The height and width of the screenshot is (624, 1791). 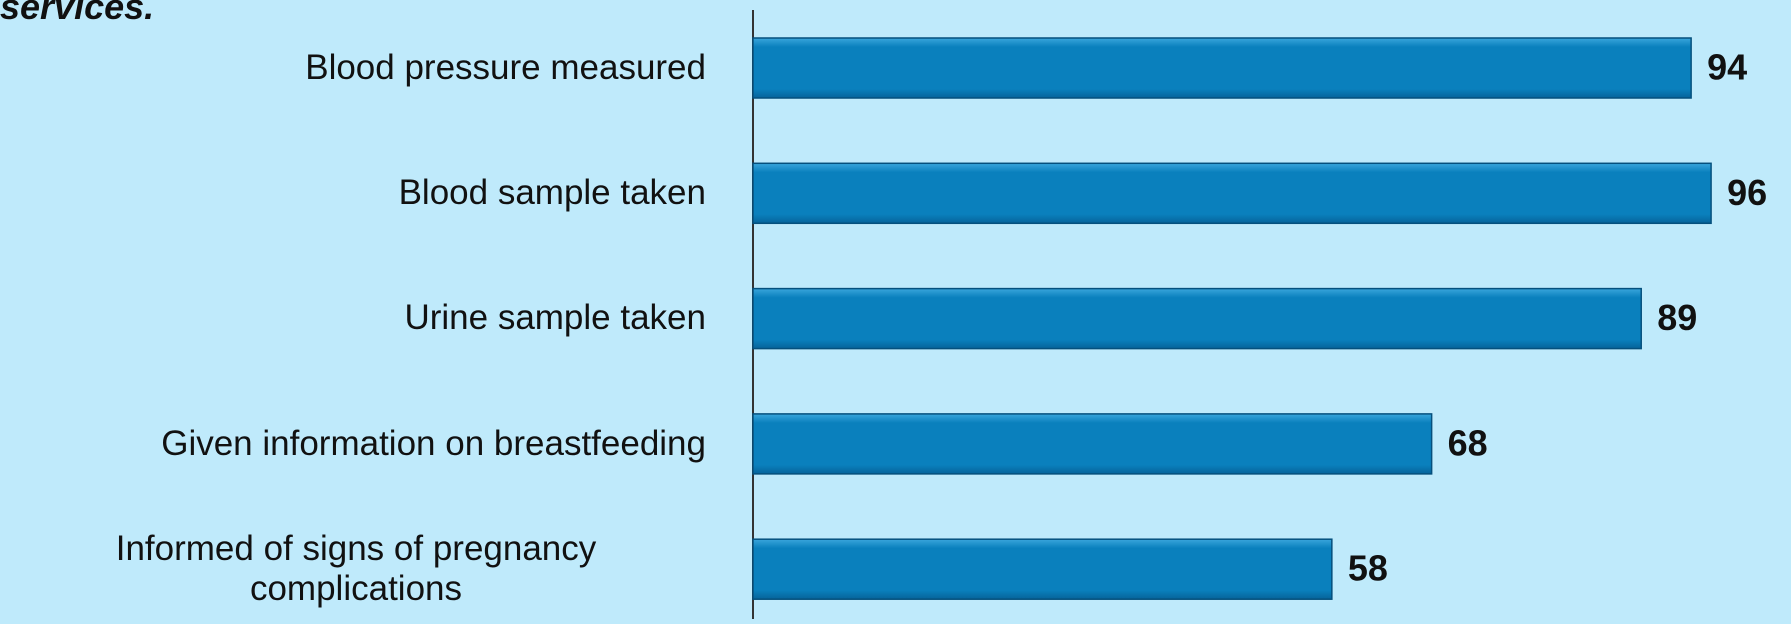 What do you see at coordinates (433, 443) in the screenshot?
I see `category-label: Given information on breastfeeding` at bounding box center [433, 443].